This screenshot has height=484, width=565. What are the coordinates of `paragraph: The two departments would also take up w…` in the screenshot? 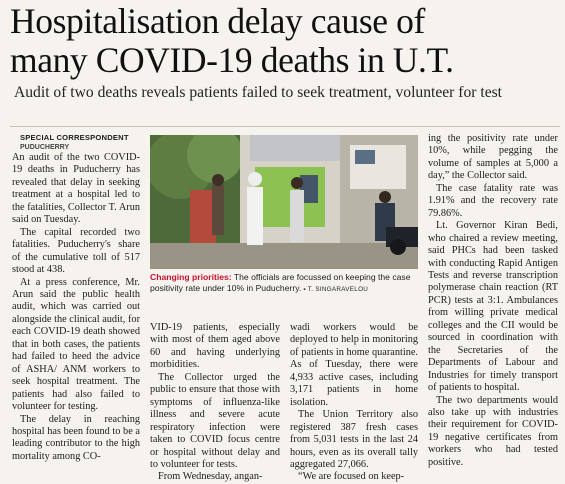 It's located at (493, 431).